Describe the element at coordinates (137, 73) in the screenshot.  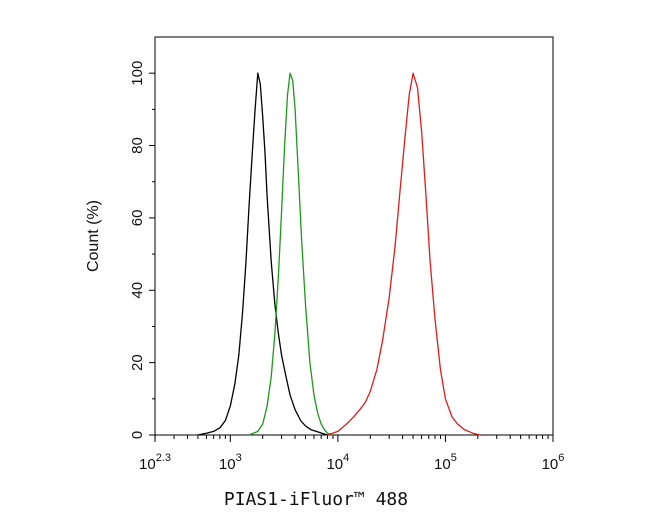
I see `y-tick-label: 100` at that location.